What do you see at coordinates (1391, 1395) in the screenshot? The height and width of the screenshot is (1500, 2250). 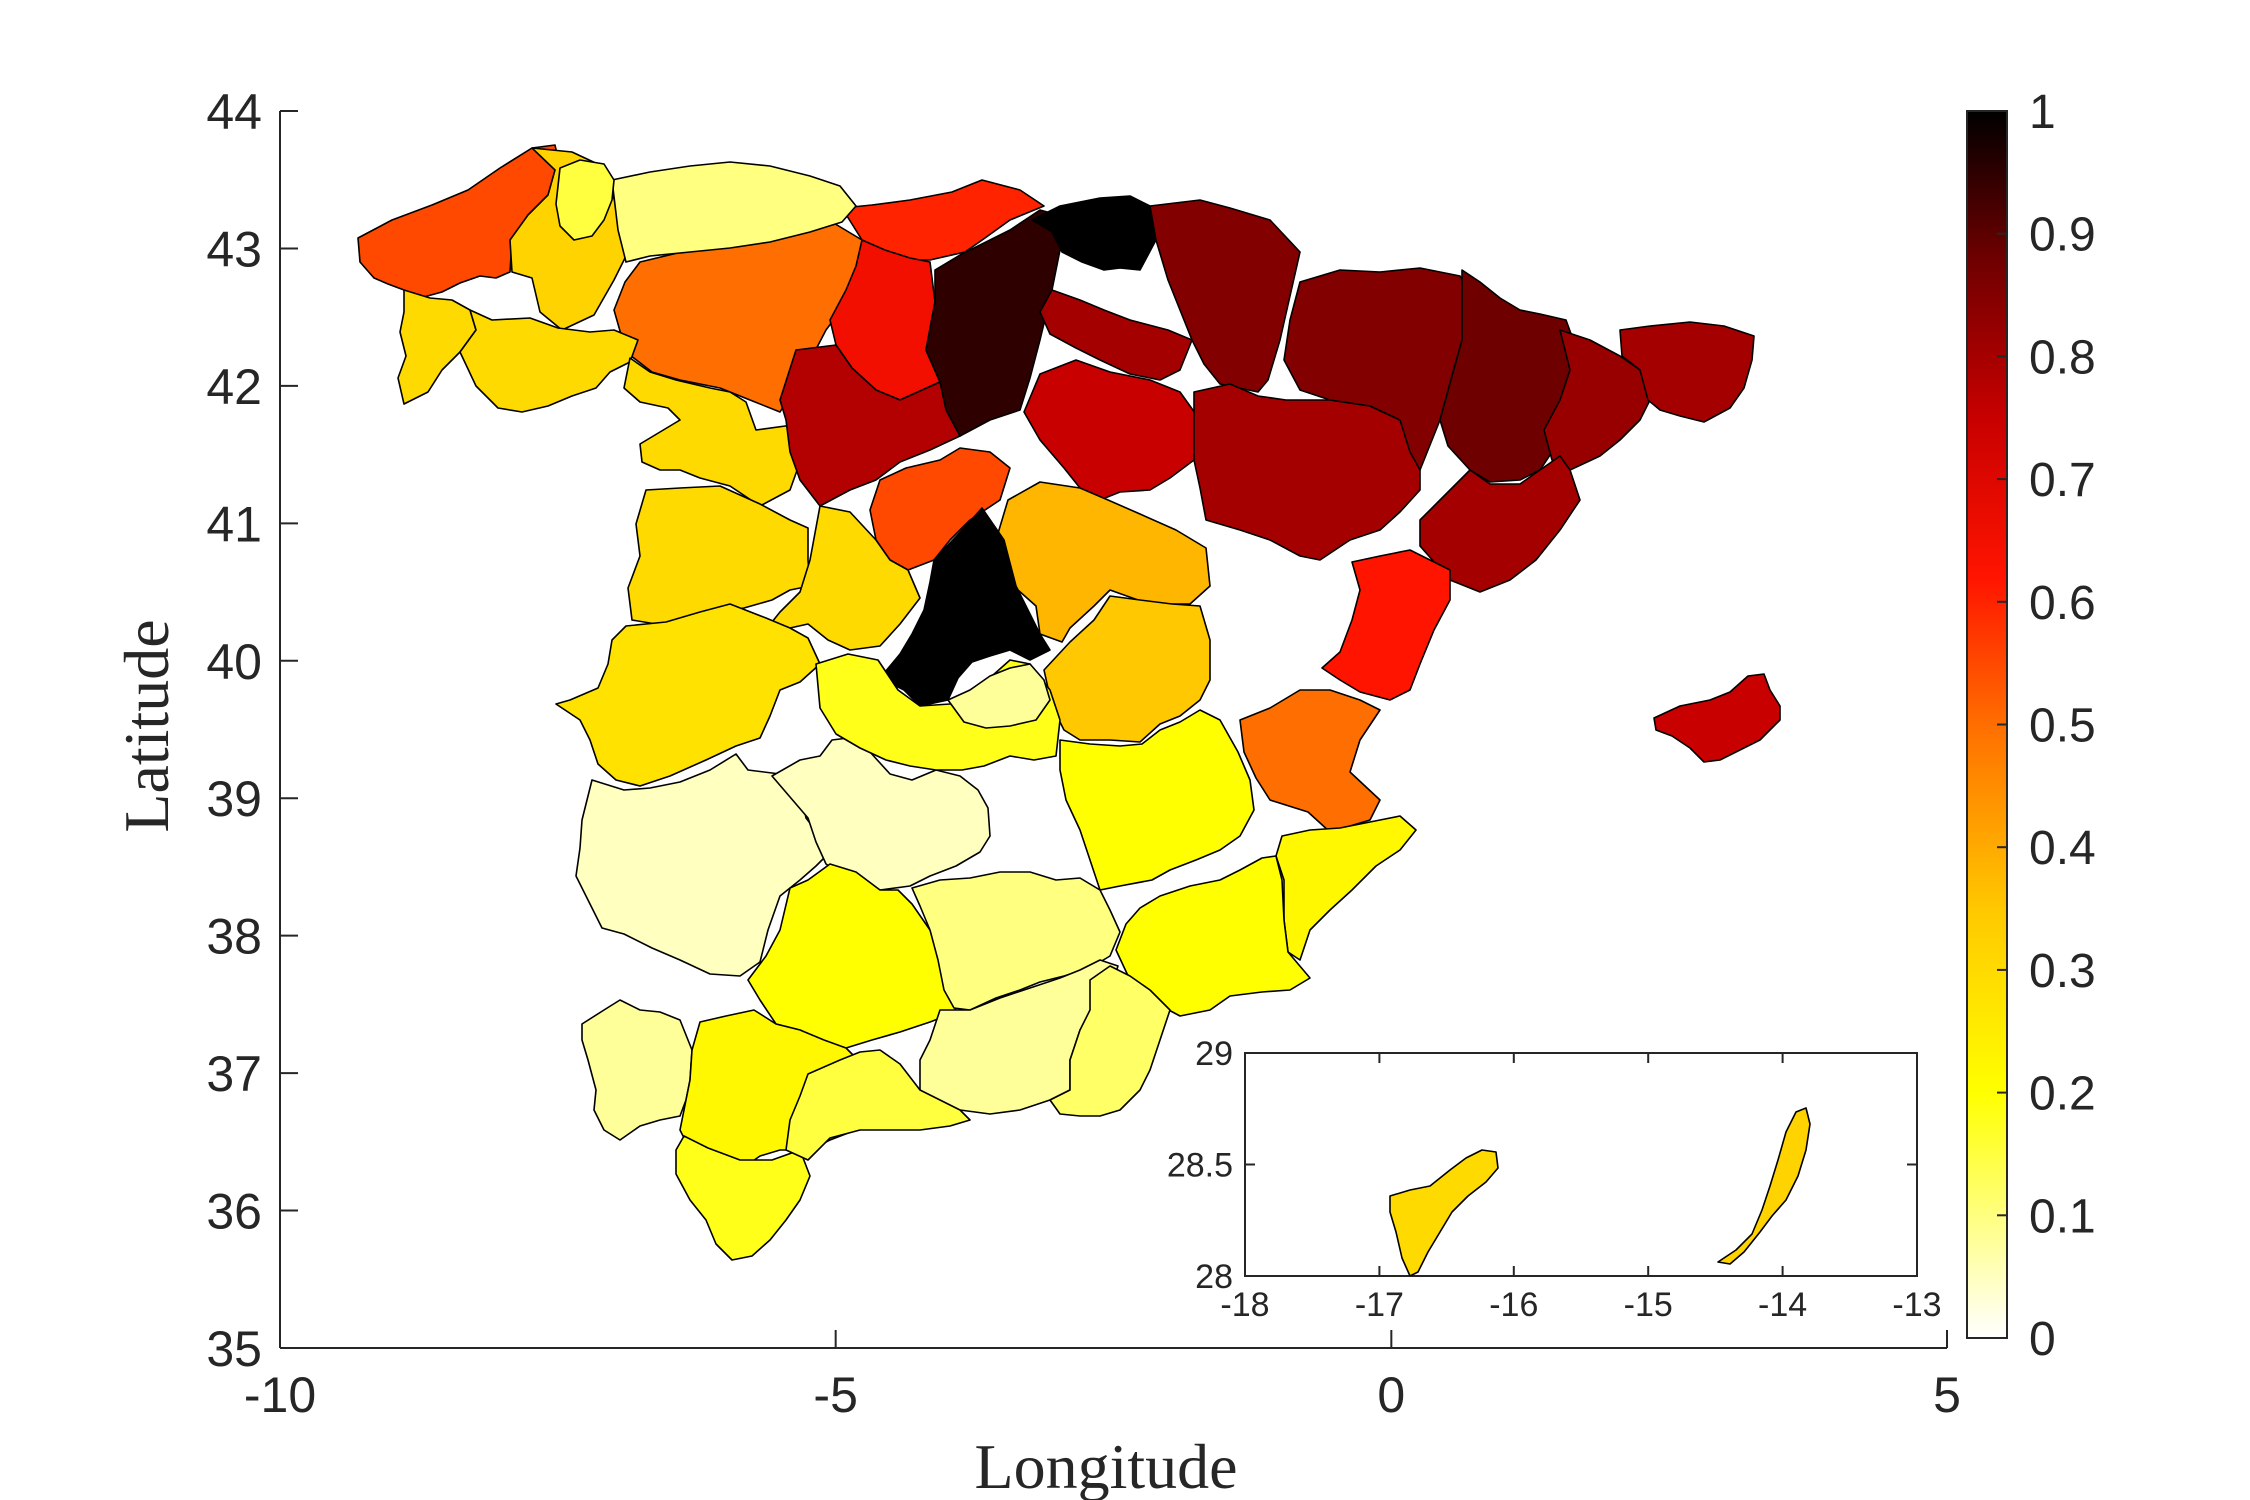 I see `x-tick-label: 0` at bounding box center [1391, 1395].